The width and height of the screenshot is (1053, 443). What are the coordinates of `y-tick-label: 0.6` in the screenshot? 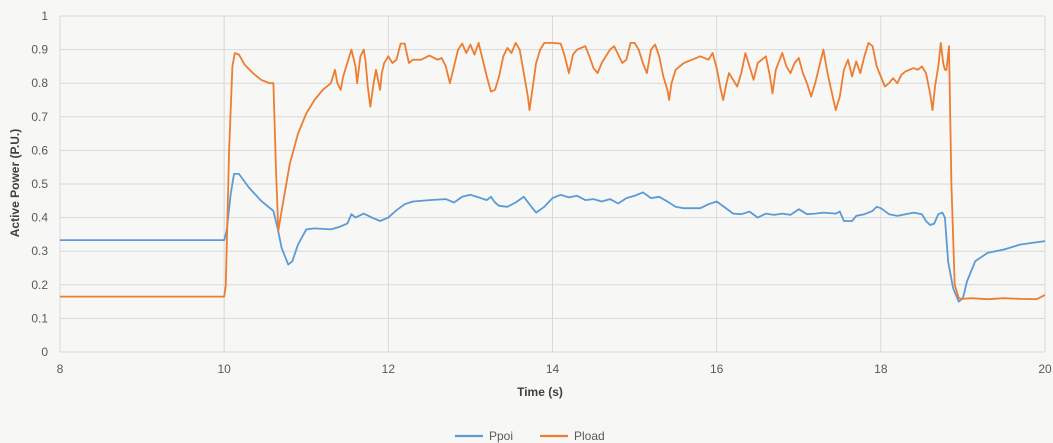 It's located at (39, 150).